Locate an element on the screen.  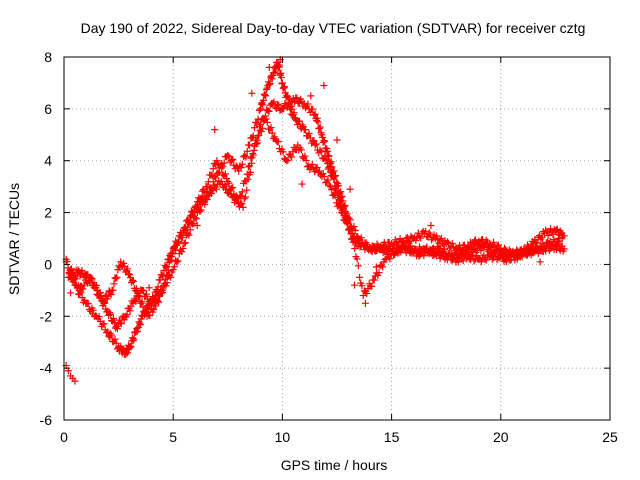
y-tick-label: 2 is located at coordinates (48, 213).